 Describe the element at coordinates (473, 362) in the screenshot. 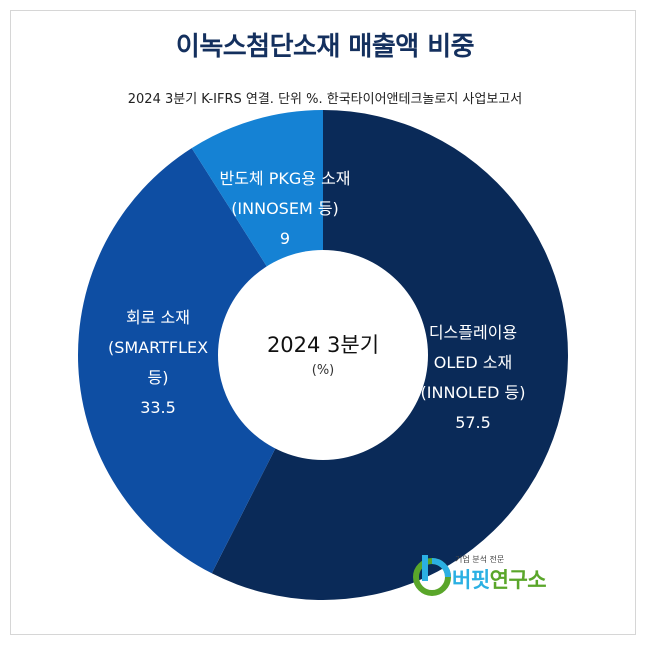

I see `slice-label-1-line-2: OLED 소재` at that location.